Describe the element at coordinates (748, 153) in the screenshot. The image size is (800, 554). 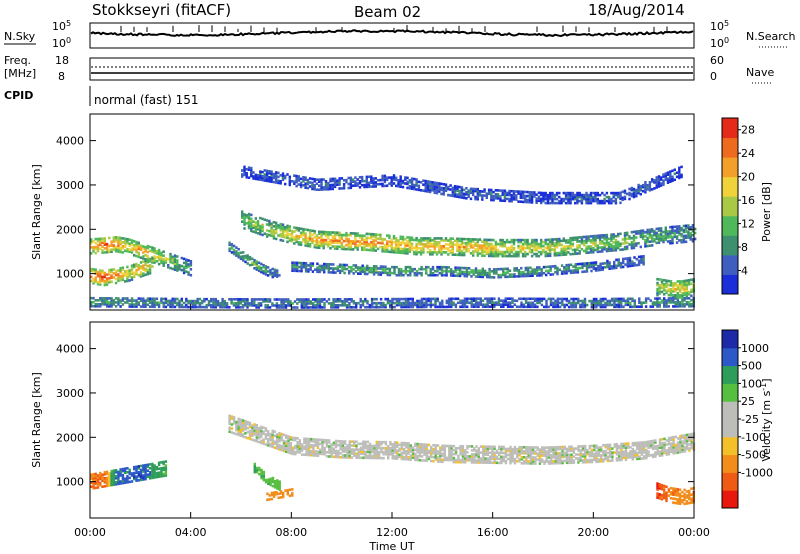
I see `power-colorbar-tick-label: 24` at that location.